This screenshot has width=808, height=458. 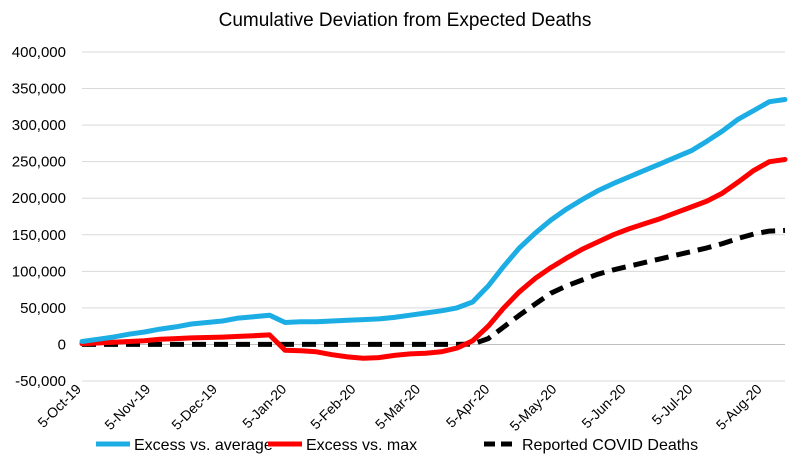 What do you see at coordinates (39, 235) in the screenshot?
I see `y-tick-label: 150,000` at bounding box center [39, 235].